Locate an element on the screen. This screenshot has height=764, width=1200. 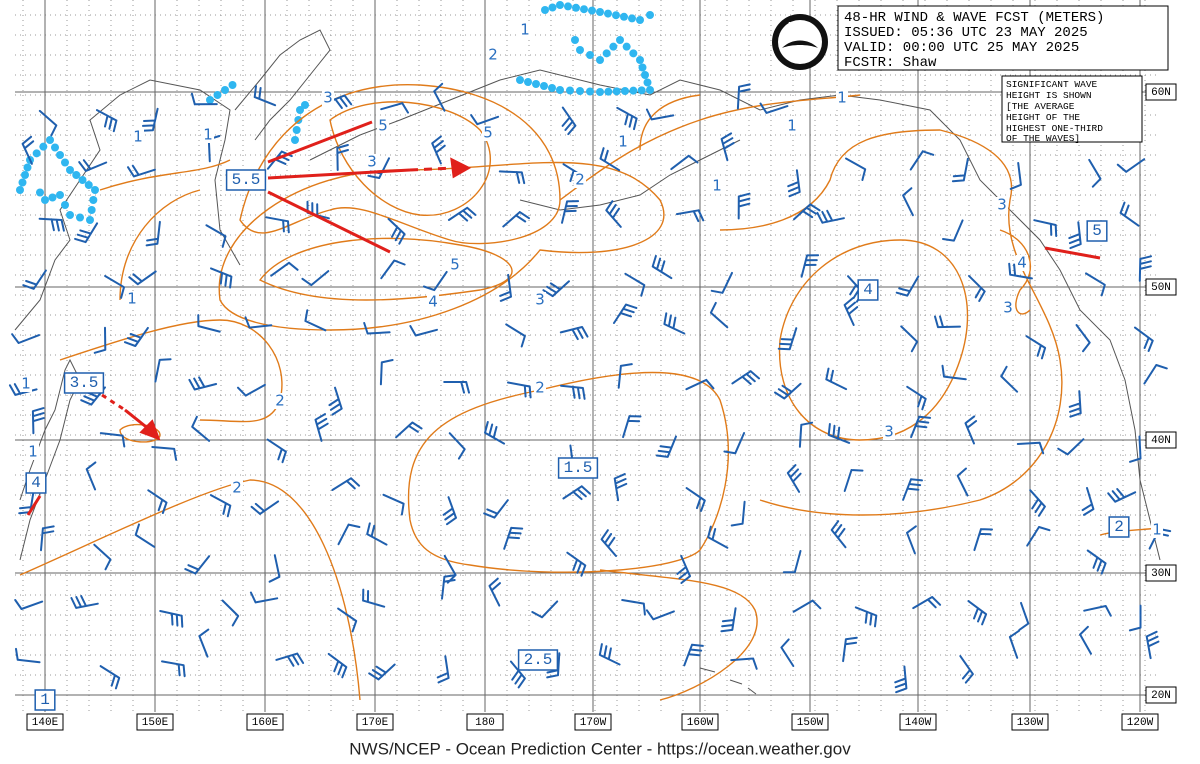
longitude-label: 140E is located at coordinates (45, 723).